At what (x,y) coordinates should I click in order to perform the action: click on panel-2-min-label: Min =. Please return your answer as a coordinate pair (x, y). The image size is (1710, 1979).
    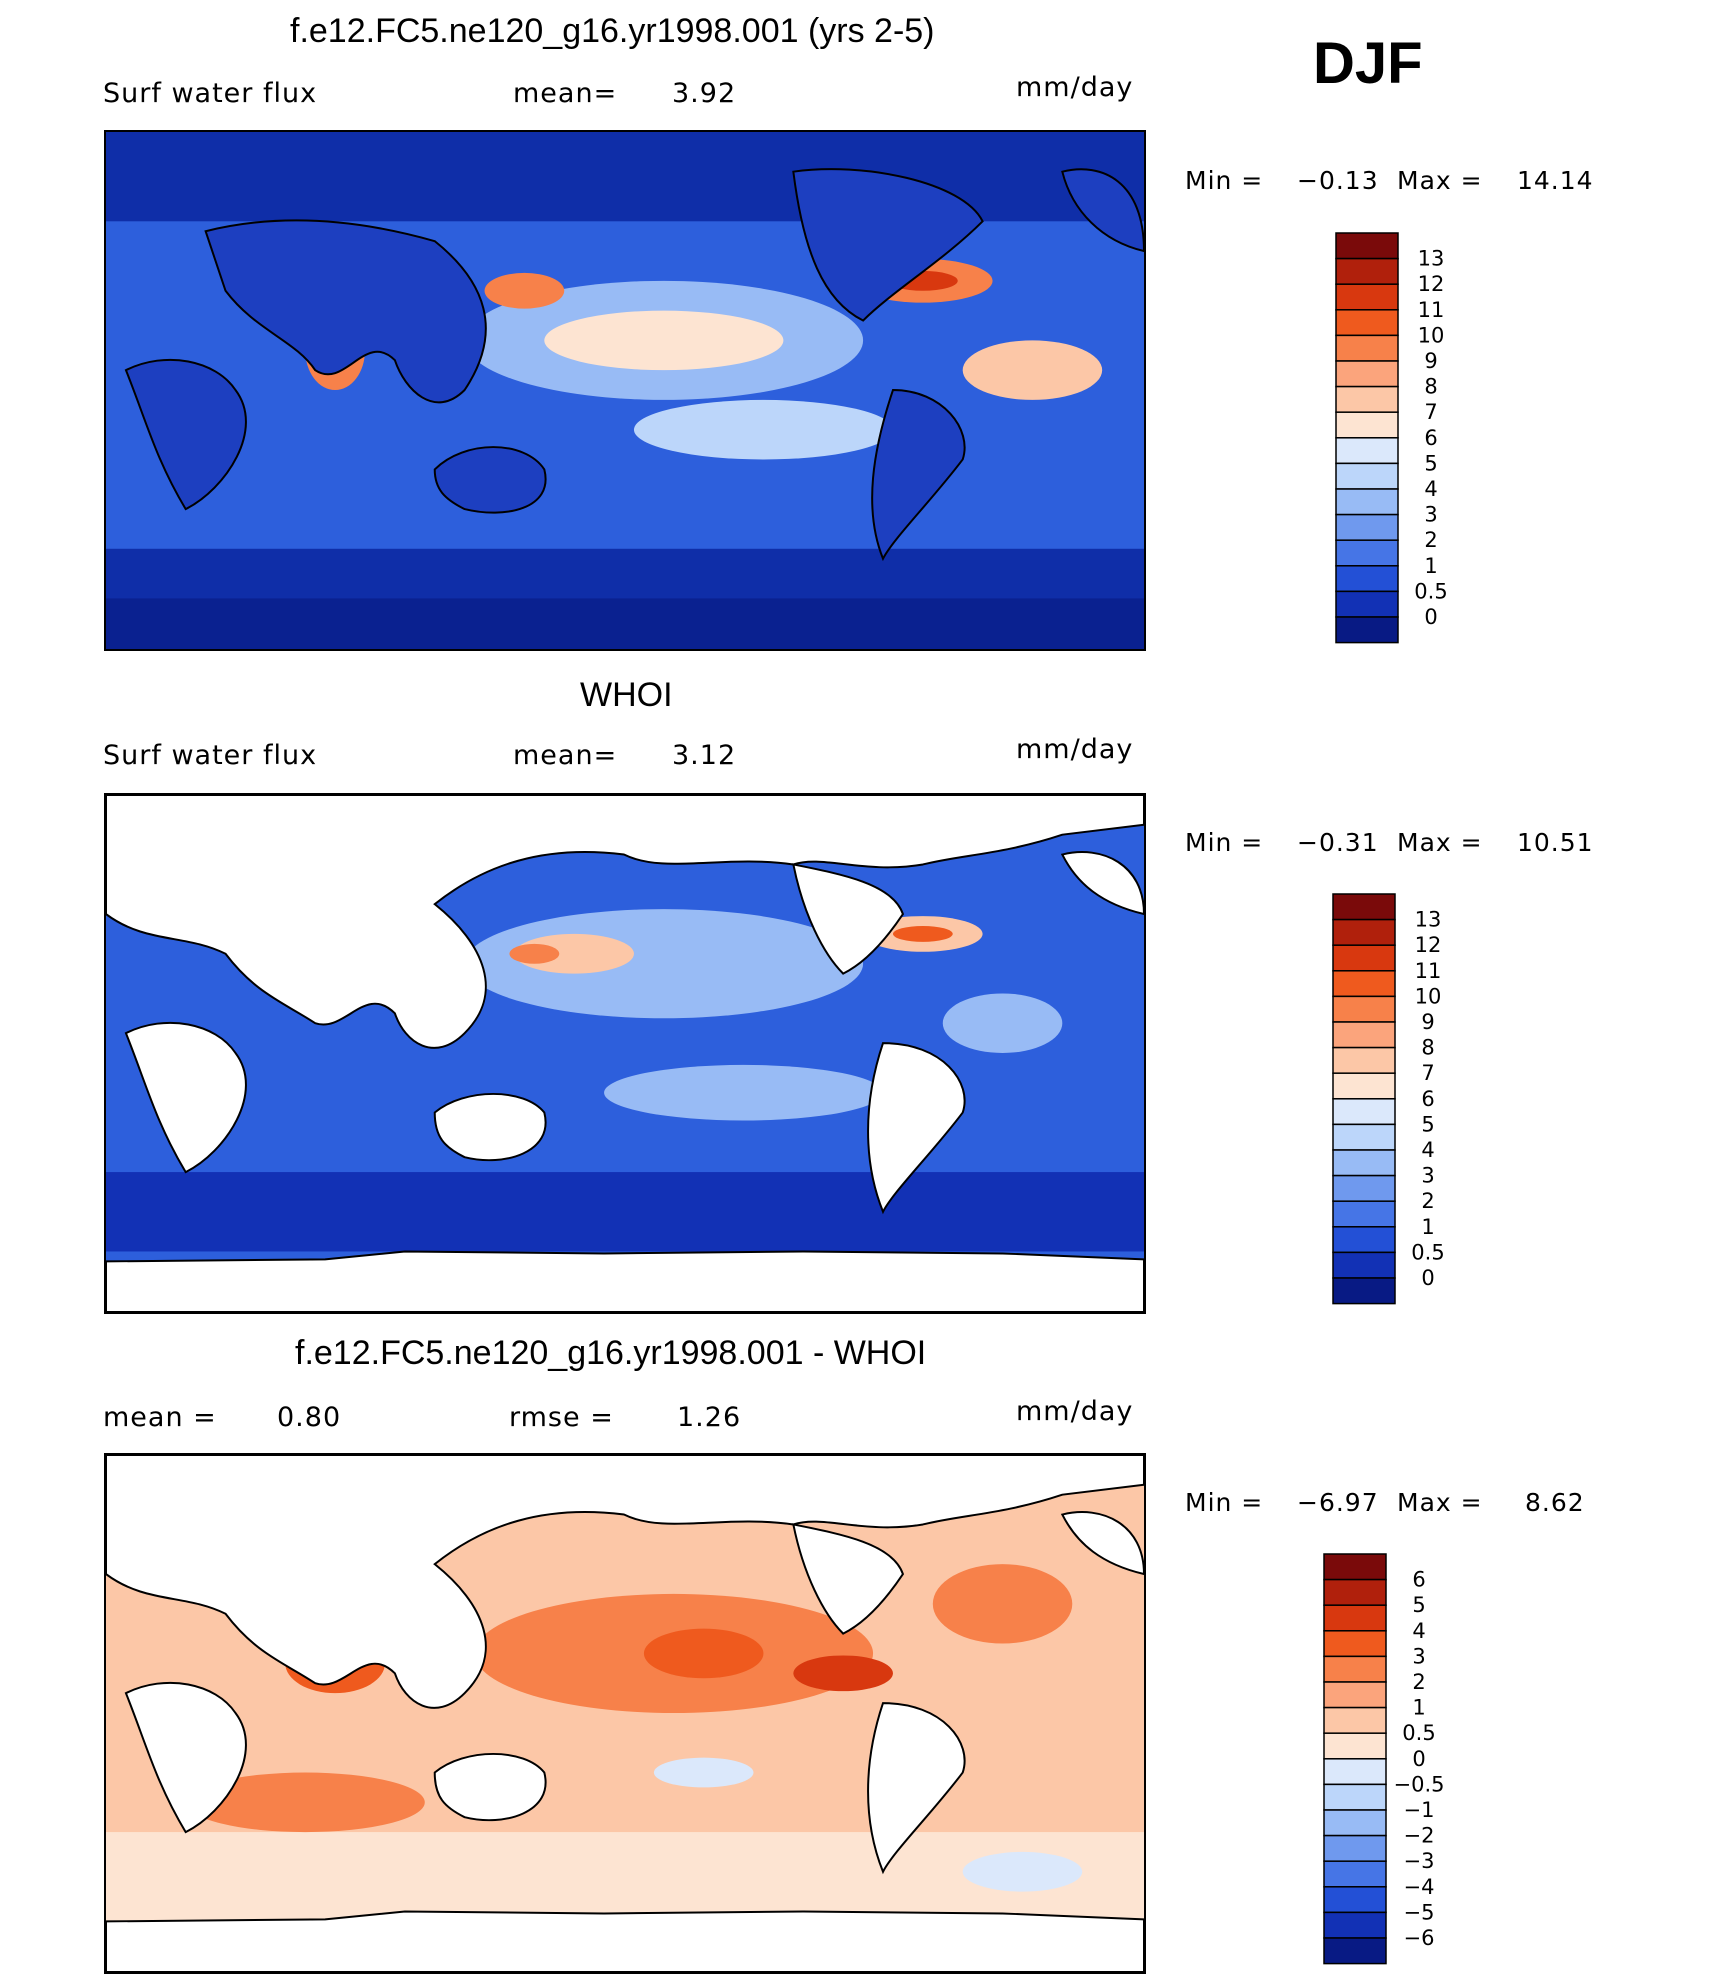
    Looking at the image, I should click on (1224, 842).